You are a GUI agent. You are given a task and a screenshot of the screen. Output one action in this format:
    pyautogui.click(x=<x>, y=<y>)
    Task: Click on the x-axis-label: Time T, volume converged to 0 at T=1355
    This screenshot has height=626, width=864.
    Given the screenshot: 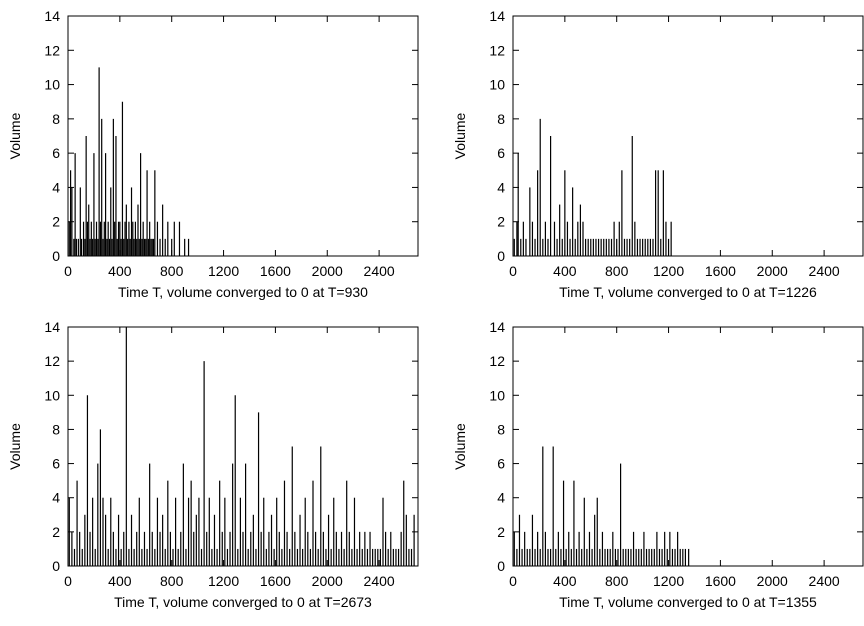 What is the action you would take?
    pyautogui.click(x=688, y=602)
    